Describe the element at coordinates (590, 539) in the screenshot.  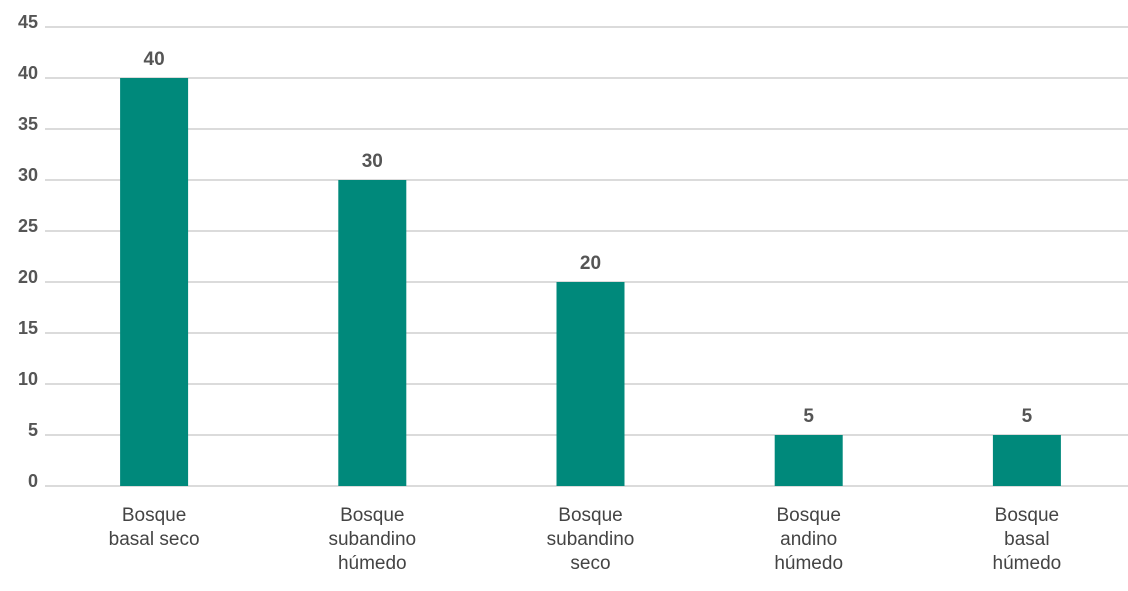
I see `x-tick-label: Bosque subandino seco` at that location.